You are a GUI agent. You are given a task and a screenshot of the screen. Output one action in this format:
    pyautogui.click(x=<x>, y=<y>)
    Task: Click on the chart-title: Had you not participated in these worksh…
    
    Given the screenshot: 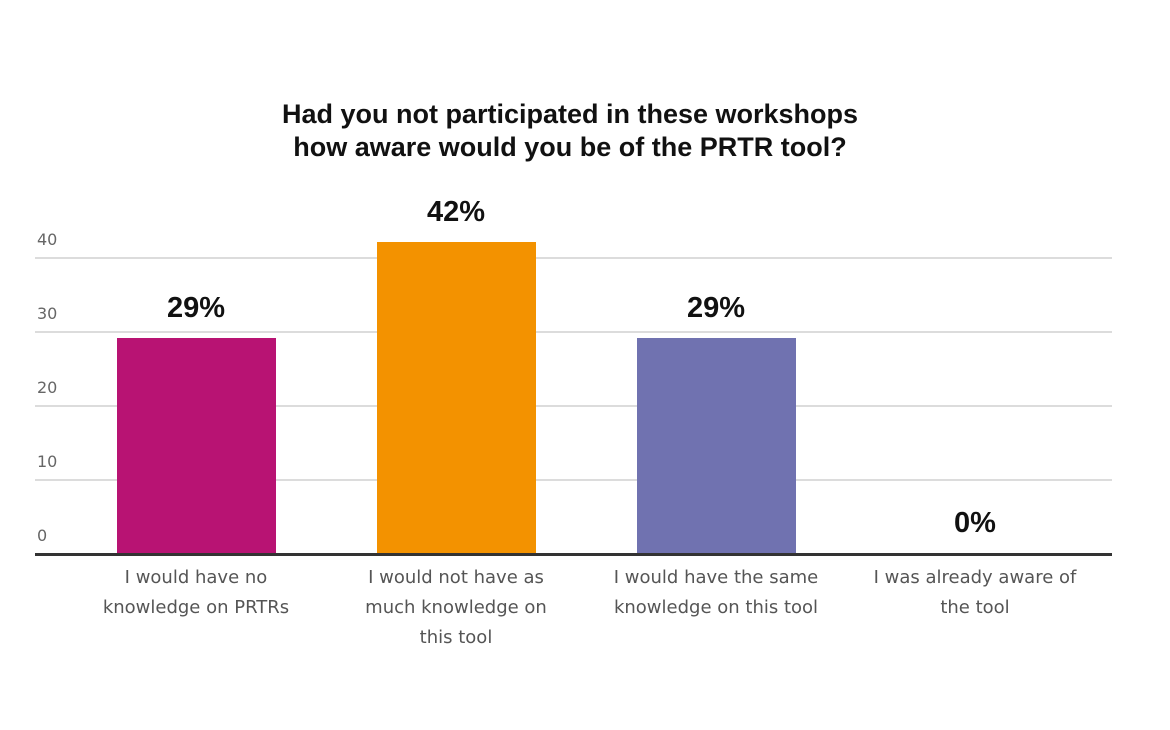 What is the action you would take?
    pyautogui.click(x=570, y=131)
    